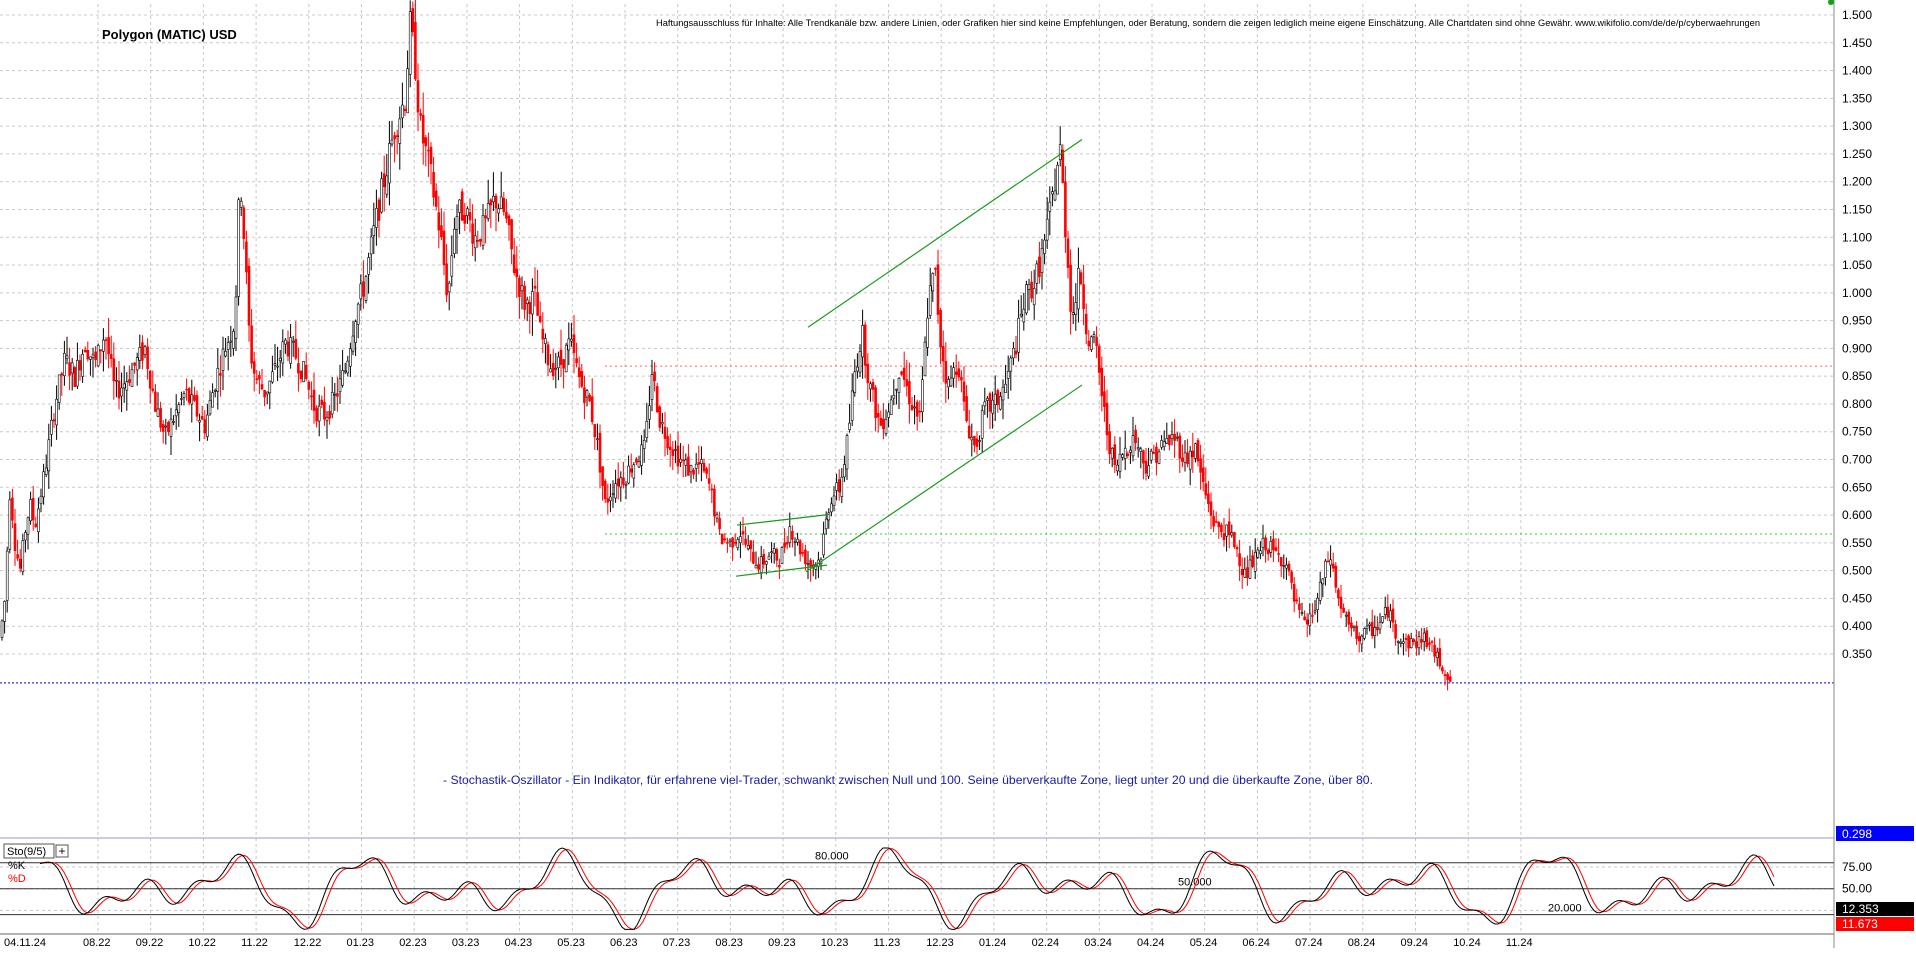 This screenshot has height=953, width=1916. What do you see at coordinates (25, 942) in the screenshot?
I see `time-tick-label: 04.11.24` at bounding box center [25, 942].